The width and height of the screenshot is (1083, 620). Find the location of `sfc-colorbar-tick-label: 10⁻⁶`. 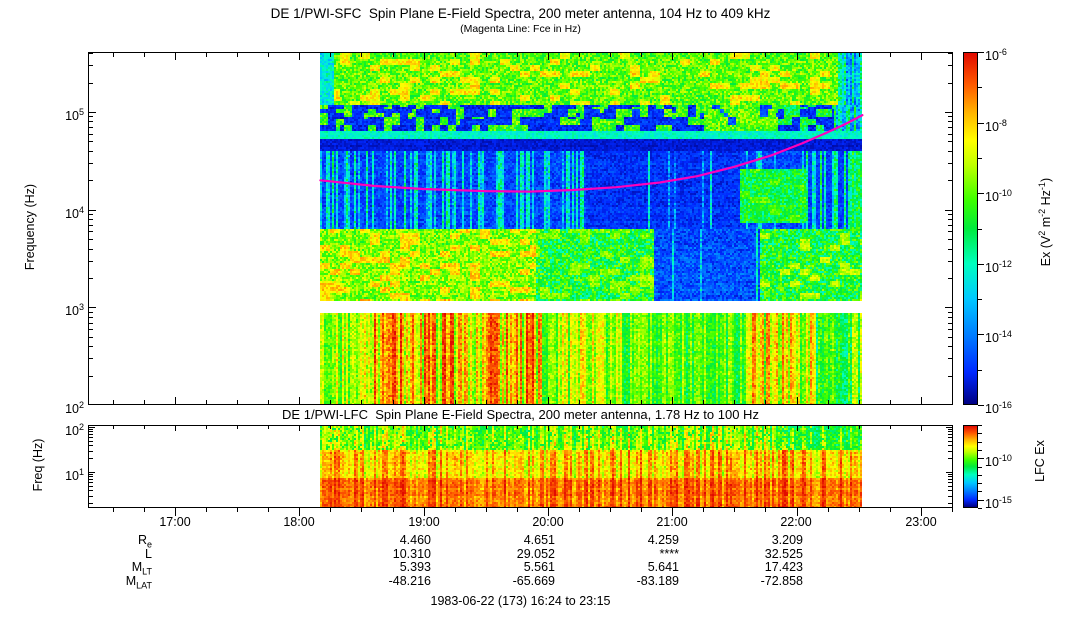

sfc-colorbar-tick-label: 10⁻⁶ is located at coordinates (996, 55).